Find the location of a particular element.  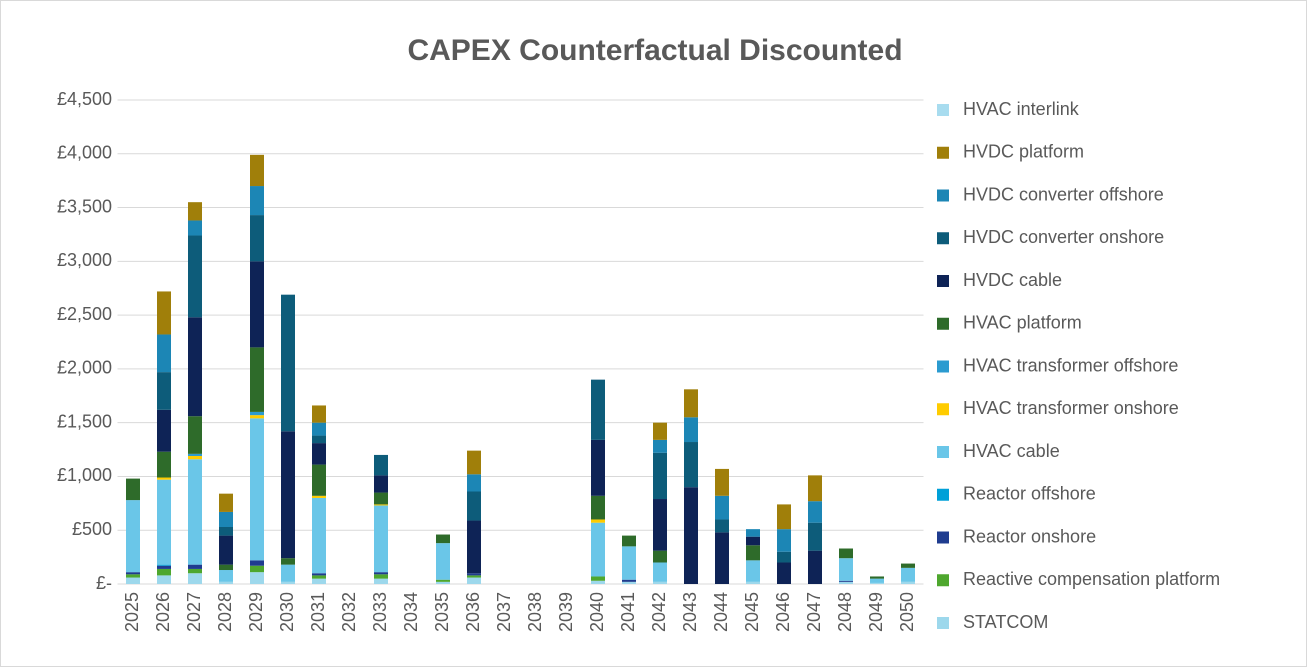

legend-label: HVDC converter offshore is located at coordinates (1063, 194).